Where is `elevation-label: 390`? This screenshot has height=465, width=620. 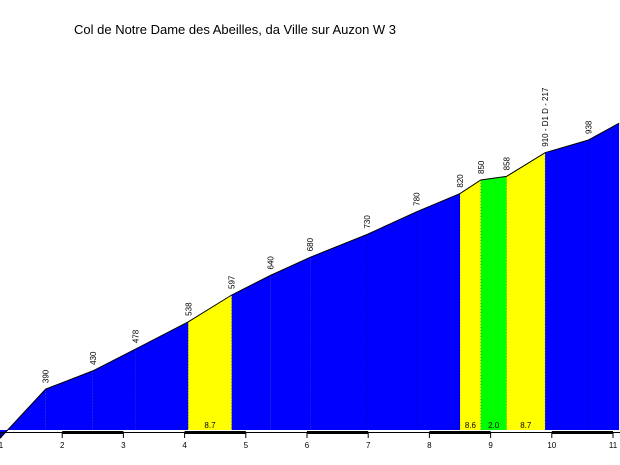 elevation-label: 390 is located at coordinates (46, 376).